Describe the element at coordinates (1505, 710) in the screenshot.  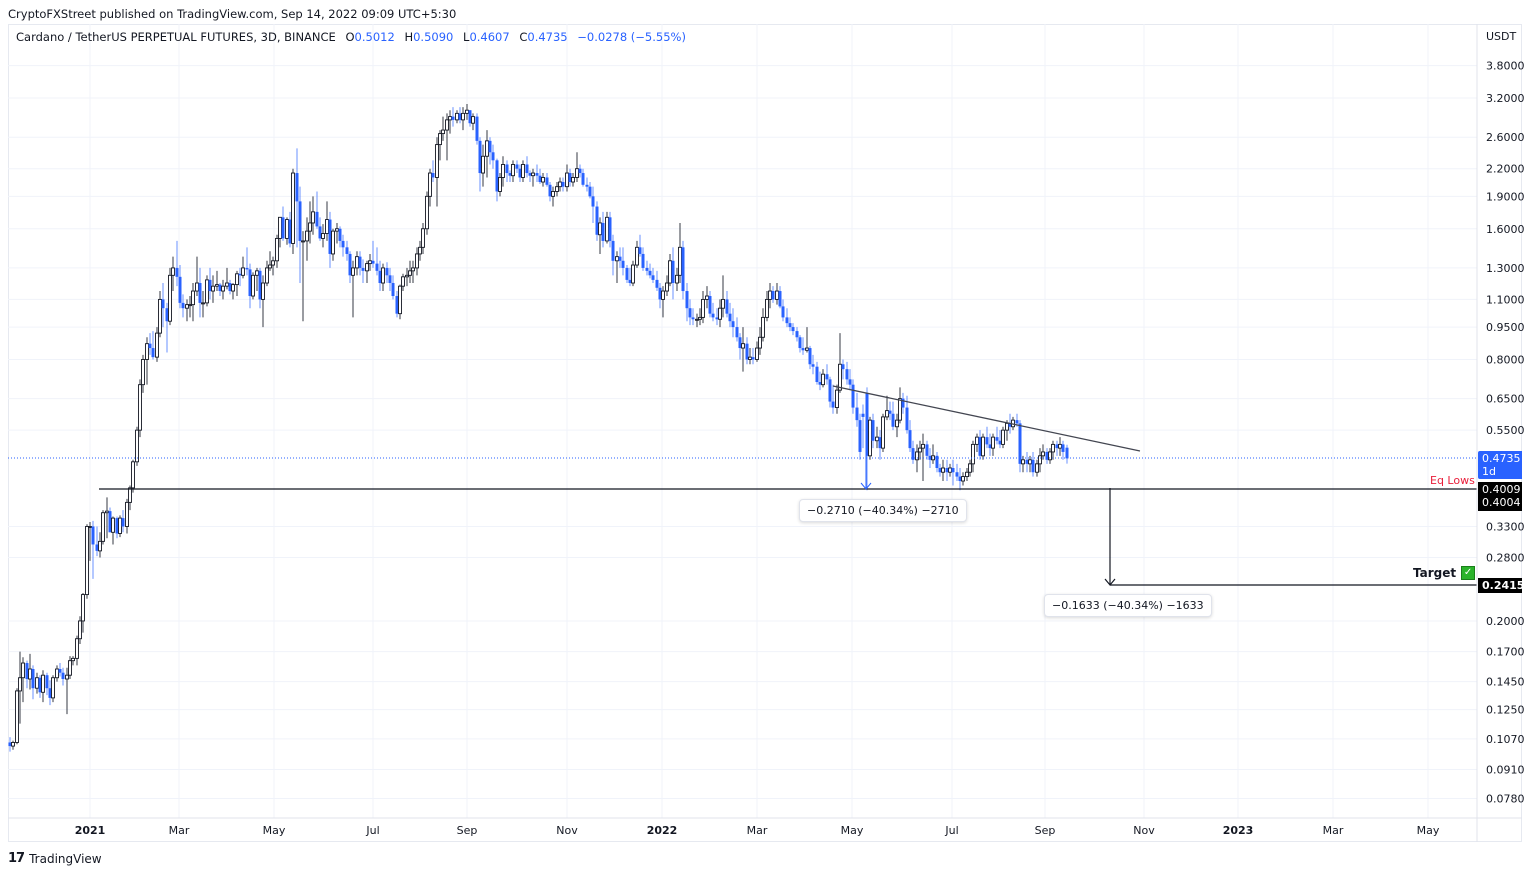
I see `price-tick: 0.1250` at that location.